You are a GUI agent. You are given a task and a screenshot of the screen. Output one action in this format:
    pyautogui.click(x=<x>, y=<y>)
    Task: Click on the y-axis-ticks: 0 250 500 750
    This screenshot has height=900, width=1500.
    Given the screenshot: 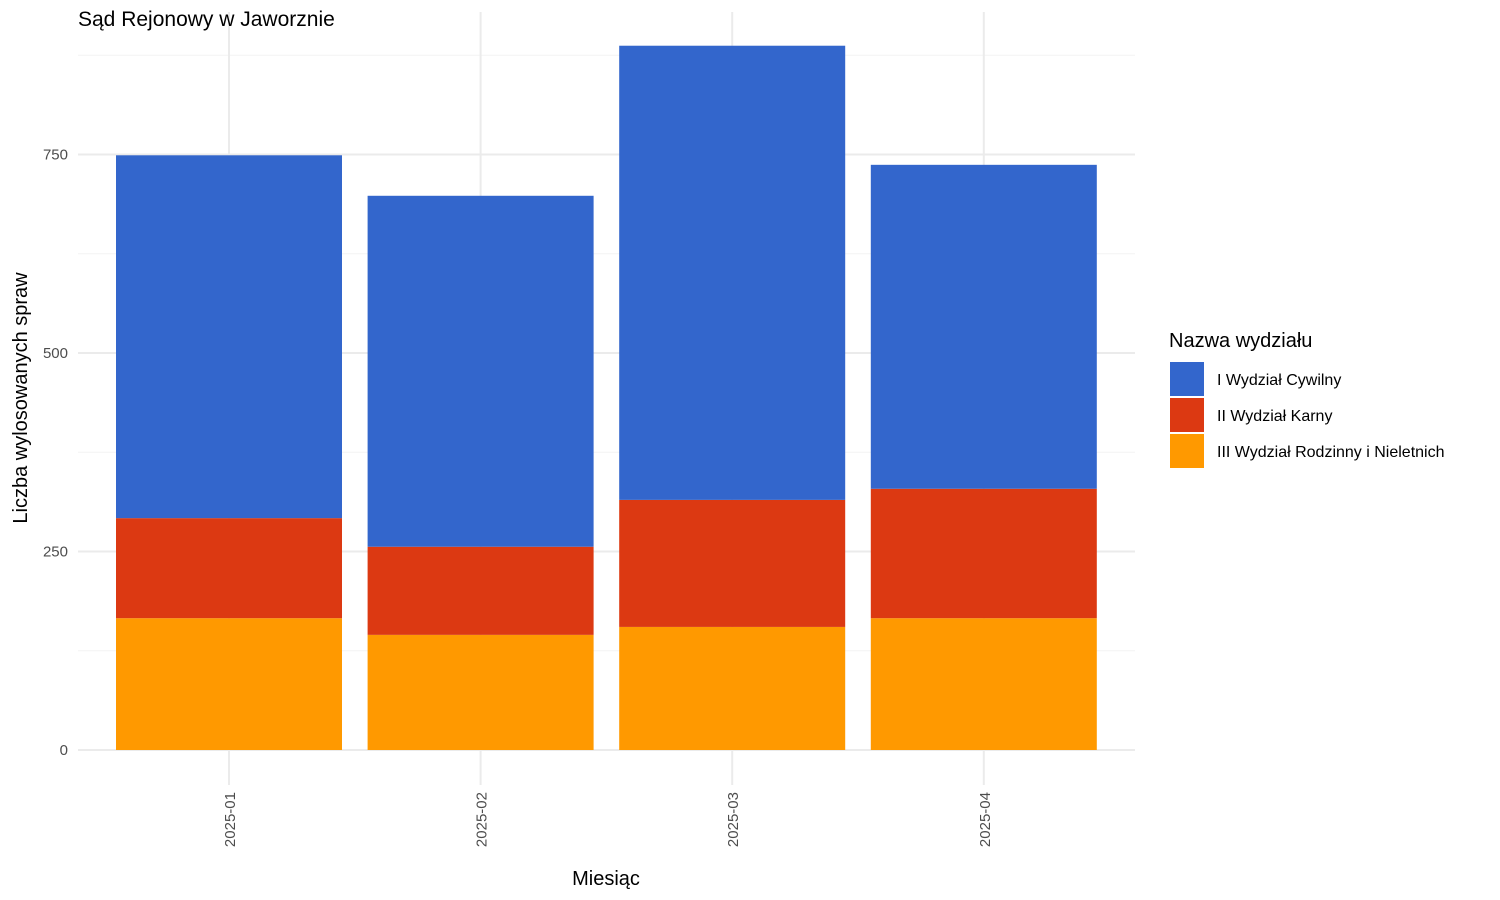 What is the action you would take?
    pyautogui.click(x=55, y=453)
    